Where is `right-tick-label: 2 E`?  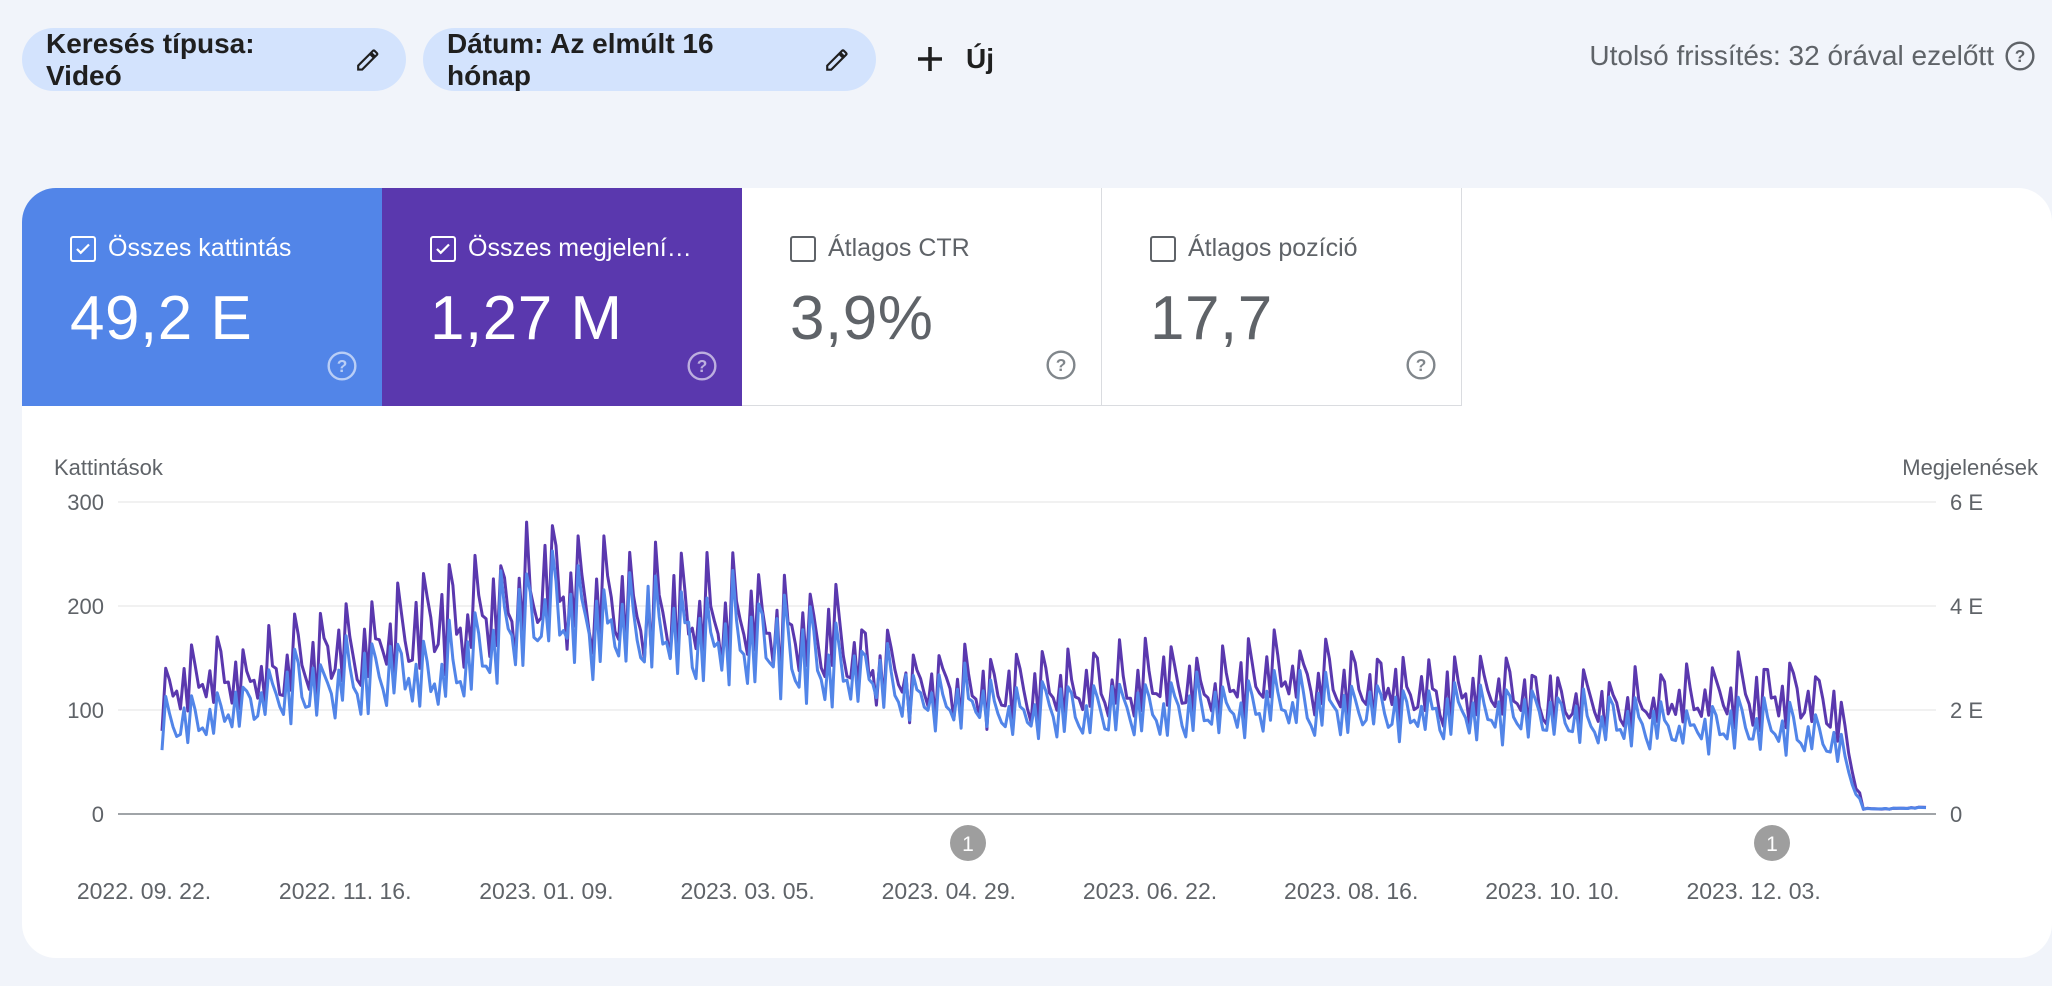 right-tick-label: 2 E is located at coordinates (1966, 710).